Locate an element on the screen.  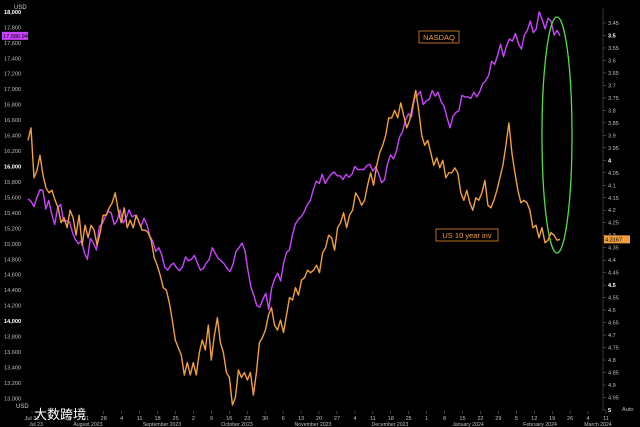
x-month-0: Jul 23 is located at coordinates (36, 424).